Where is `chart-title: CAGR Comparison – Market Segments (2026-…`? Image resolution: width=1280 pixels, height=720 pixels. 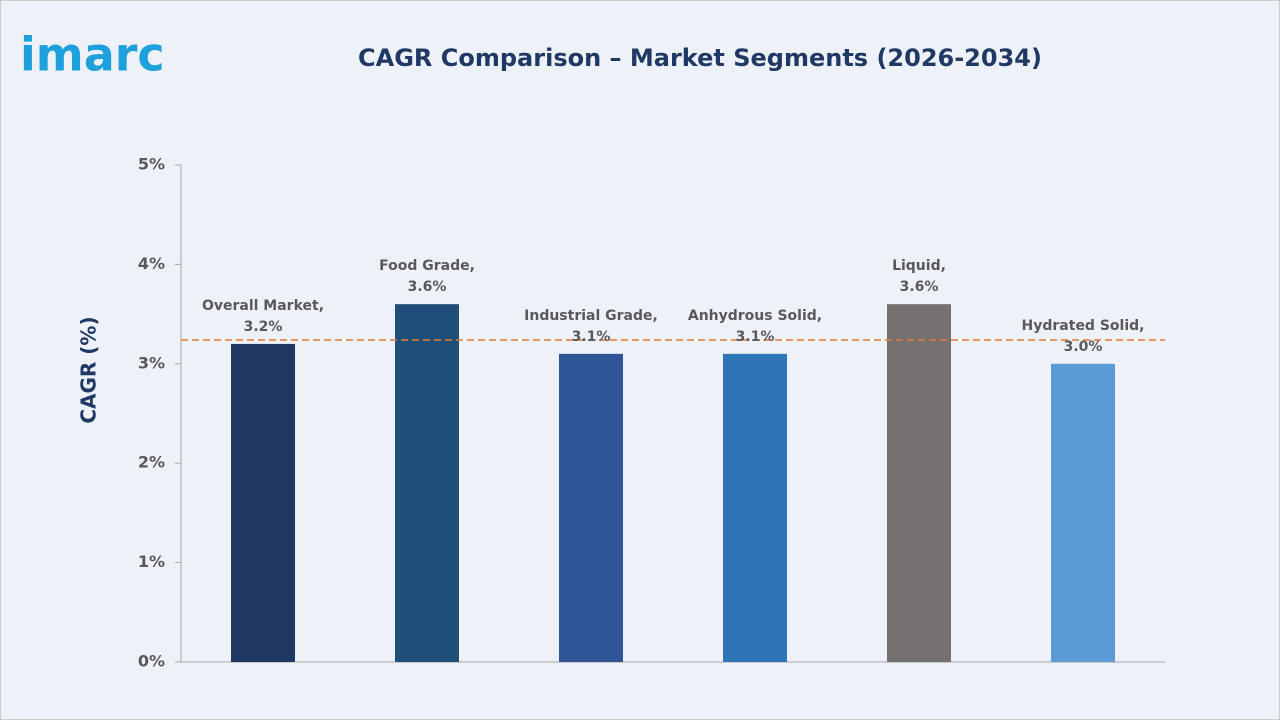 chart-title: CAGR Comparison – Market Segments (2026-… is located at coordinates (700, 58).